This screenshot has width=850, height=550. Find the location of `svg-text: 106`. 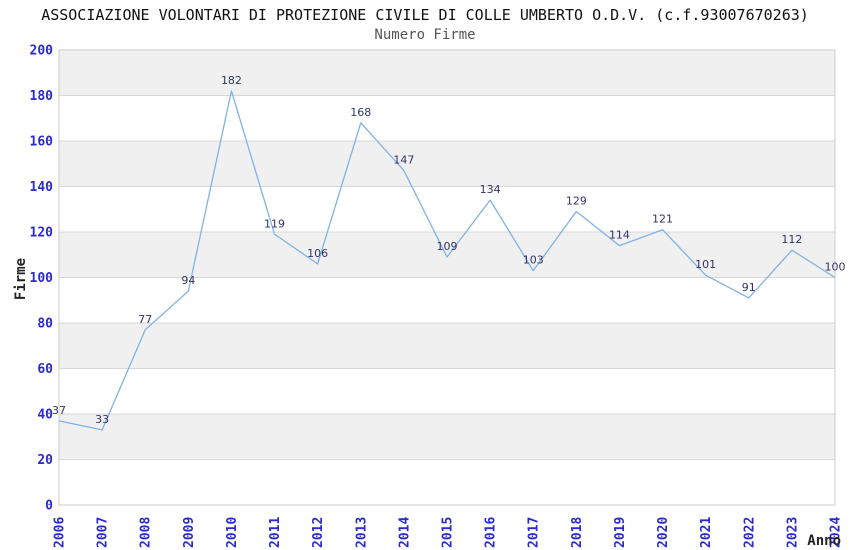

svg-text: 106 is located at coordinates (317, 253).